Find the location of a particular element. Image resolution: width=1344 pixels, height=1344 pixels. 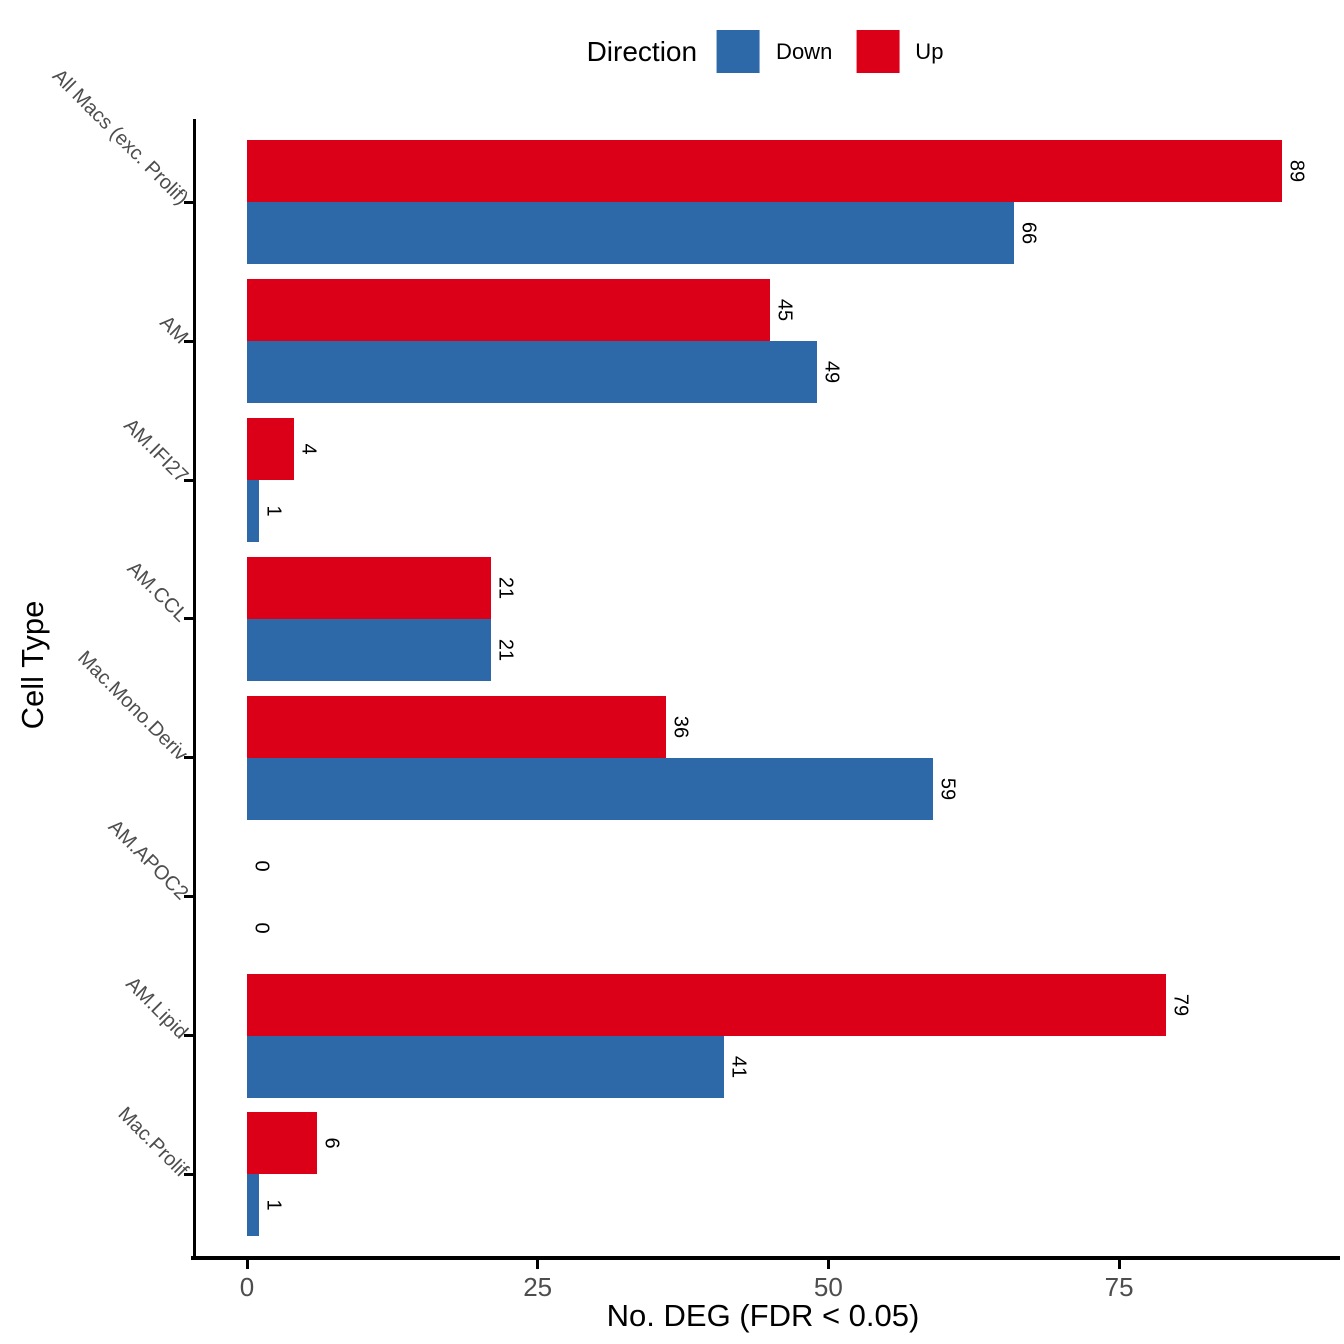

legend-label-down: Down is located at coordinates (804, 51).